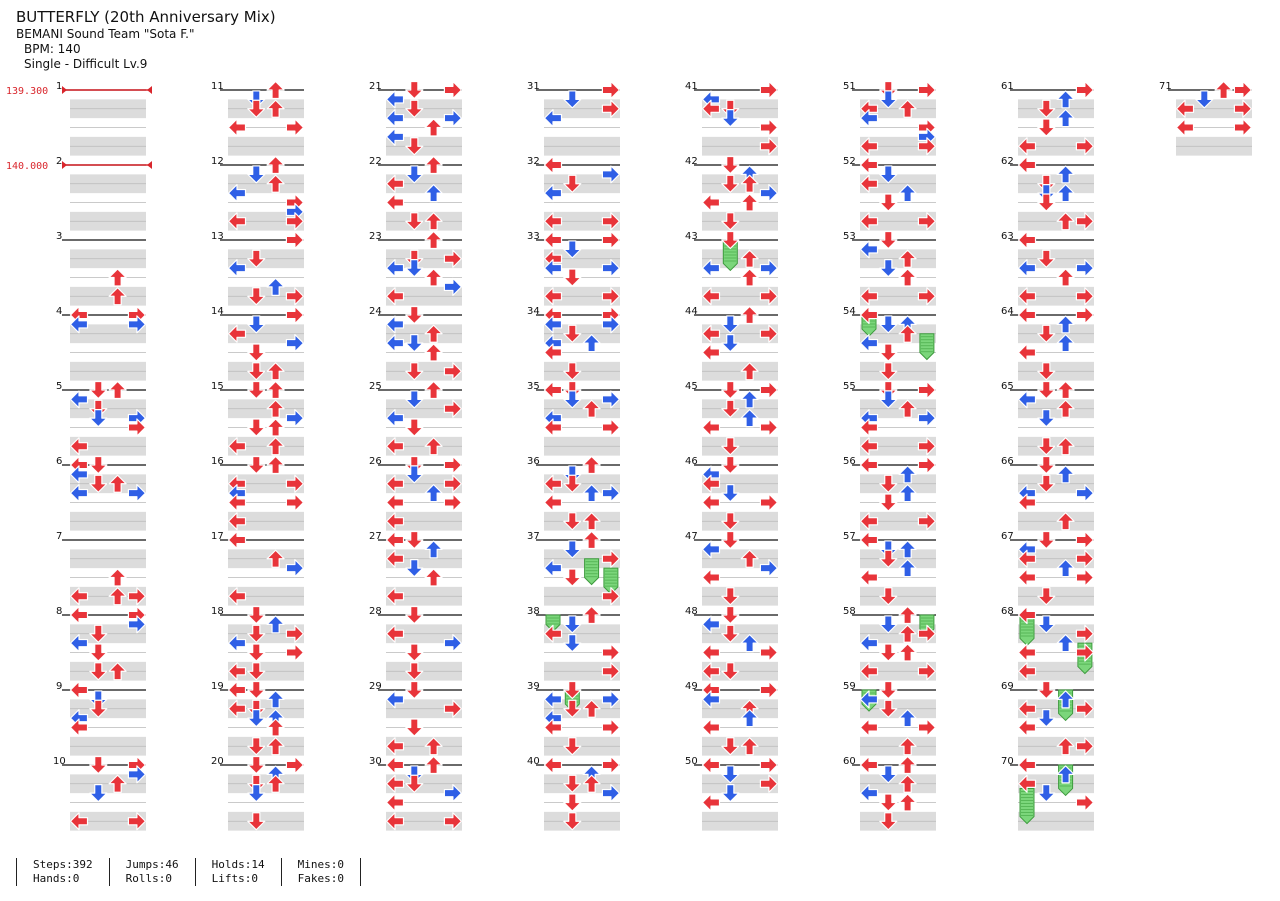 This screenshot has width=1280, height=901. I want to click on measure-number: 44, so click(691, 311).